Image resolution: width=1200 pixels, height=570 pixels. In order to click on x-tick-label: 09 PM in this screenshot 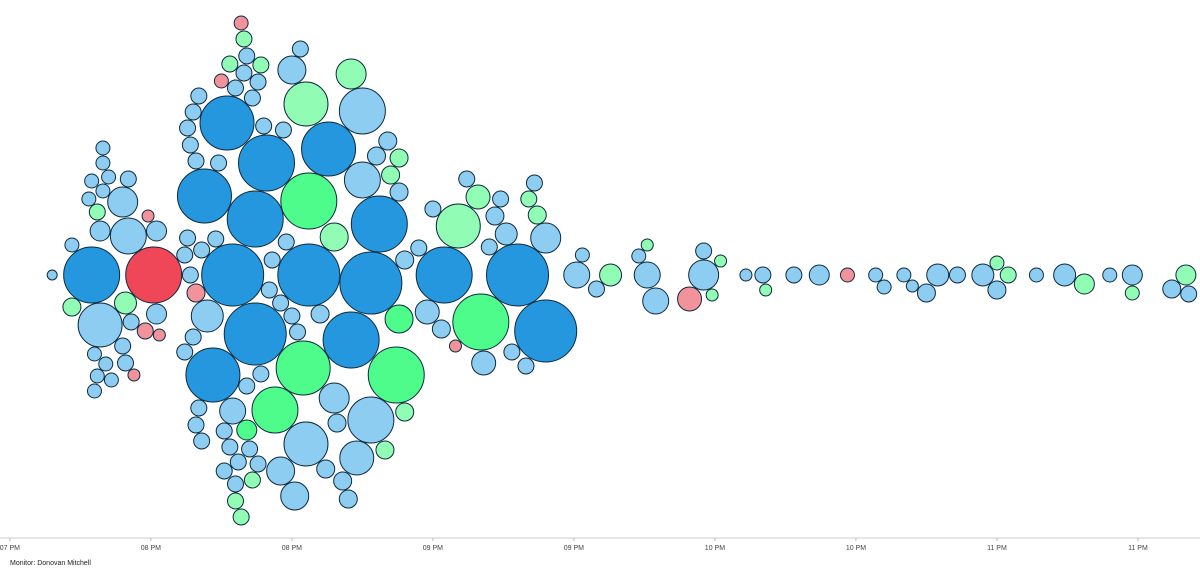, I will do `click(574, 548)`.